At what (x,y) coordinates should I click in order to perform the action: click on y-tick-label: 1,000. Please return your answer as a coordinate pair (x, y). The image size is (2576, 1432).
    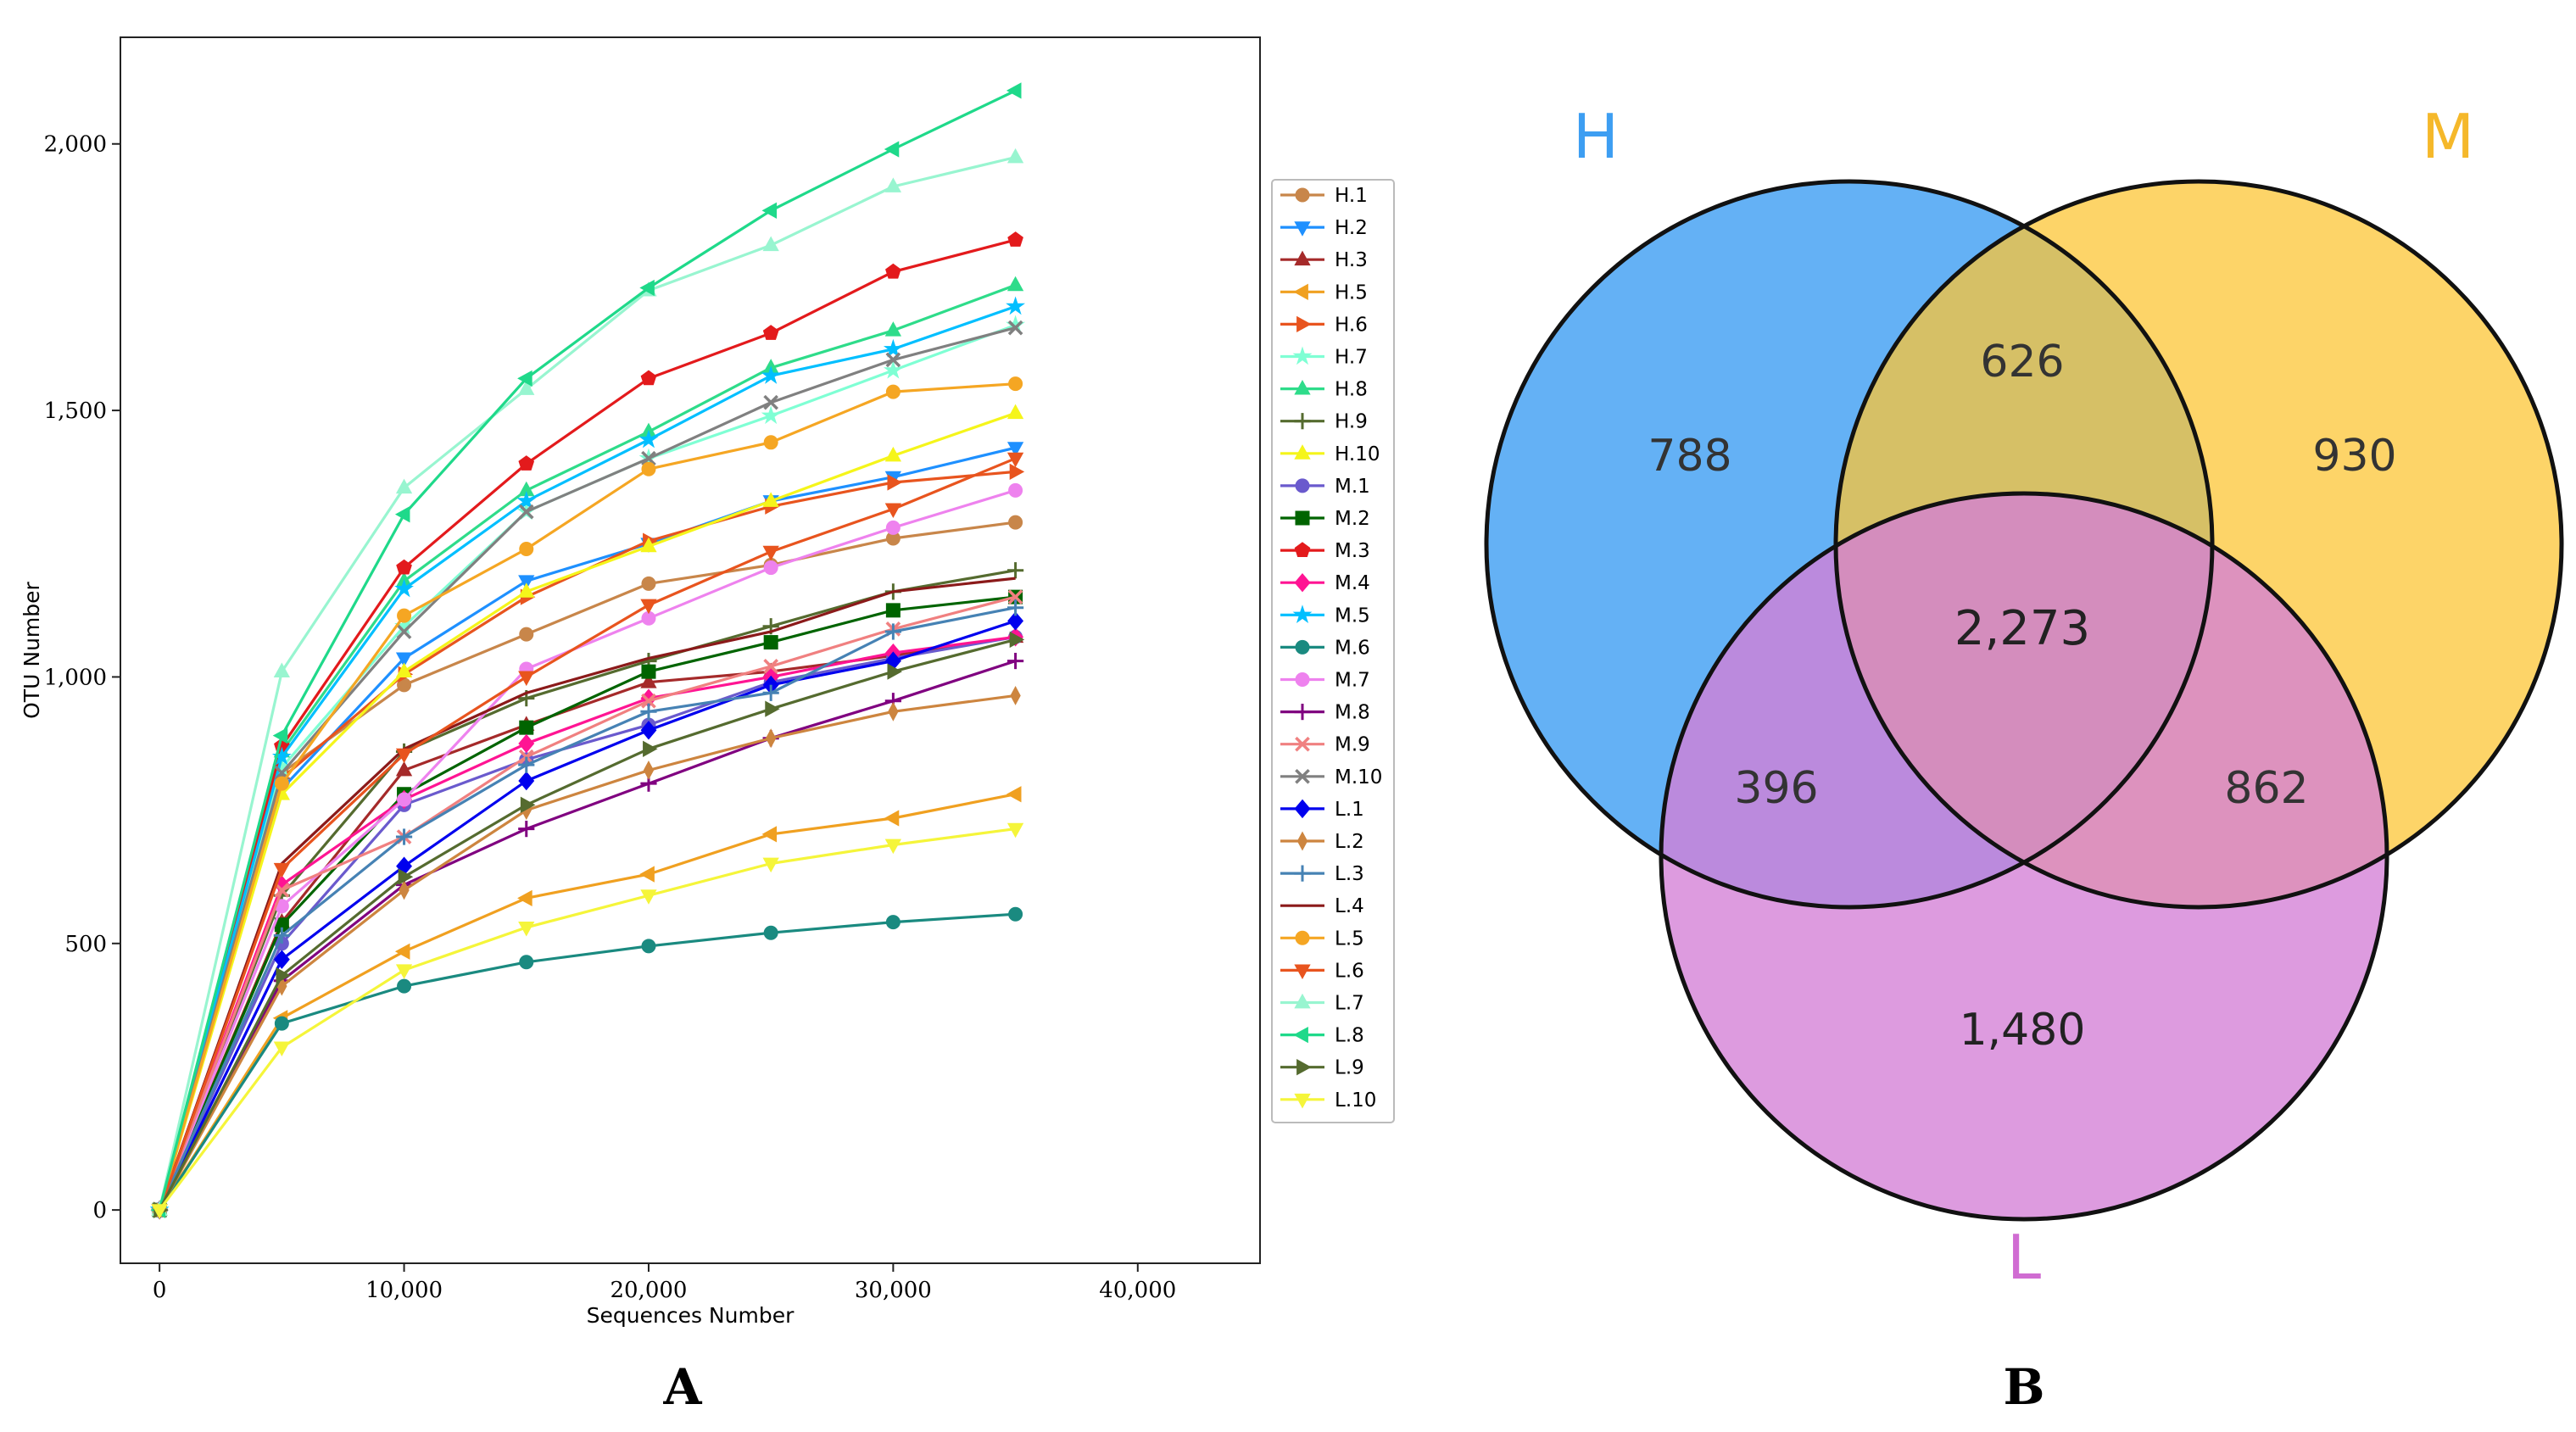
    Looking at the image, I should click on (75, 677).